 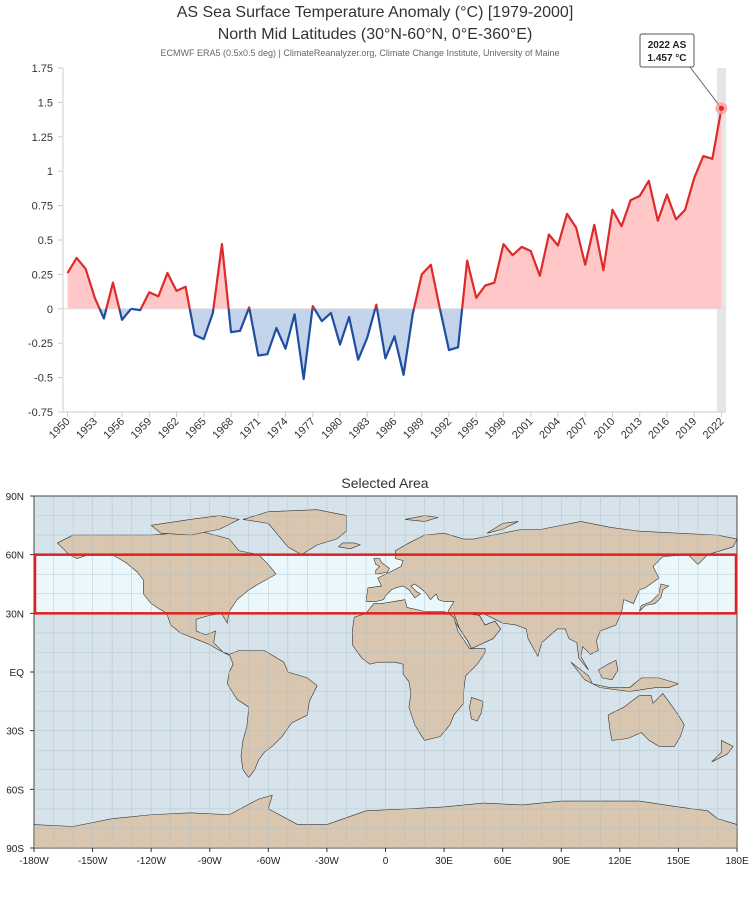 What do you see at coordinates (87, 429) in the screenshot?
I see `x-tick-label: 1953` at bounding box center [87, 429].